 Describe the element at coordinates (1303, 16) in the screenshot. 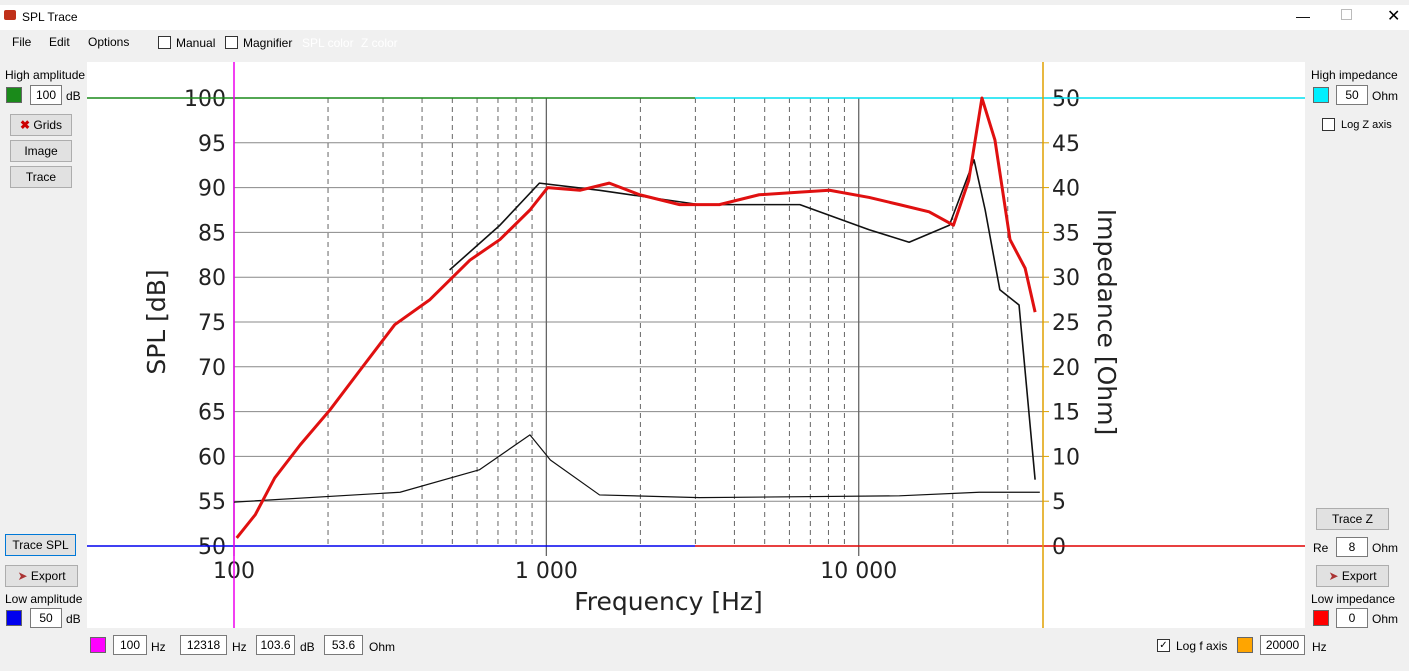

I see `minimize: —` at that location.